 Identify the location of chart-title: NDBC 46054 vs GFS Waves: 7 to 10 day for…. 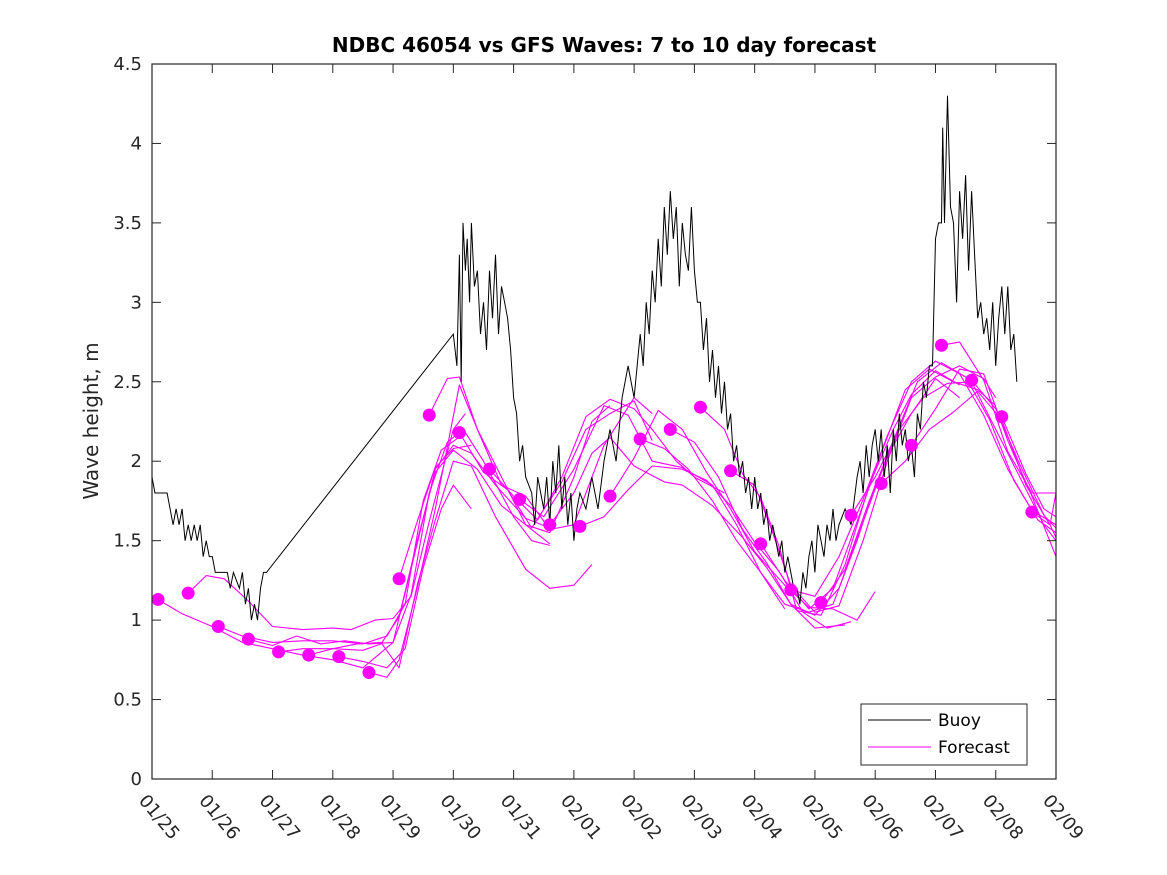
(604, 45).